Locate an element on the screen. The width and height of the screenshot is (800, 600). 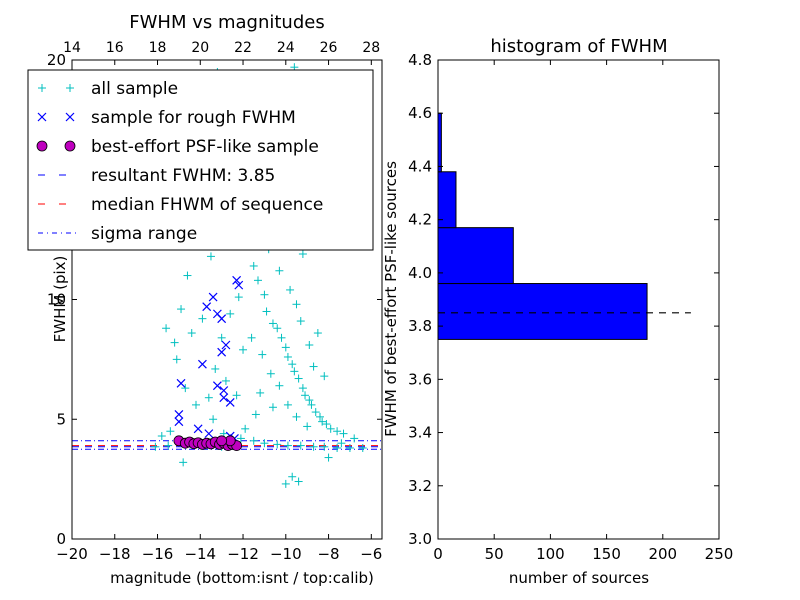
scatter-x-axis: −20 −18 −16 −14 −12 −10 −8 −6 is located at coordinates (219, 548).